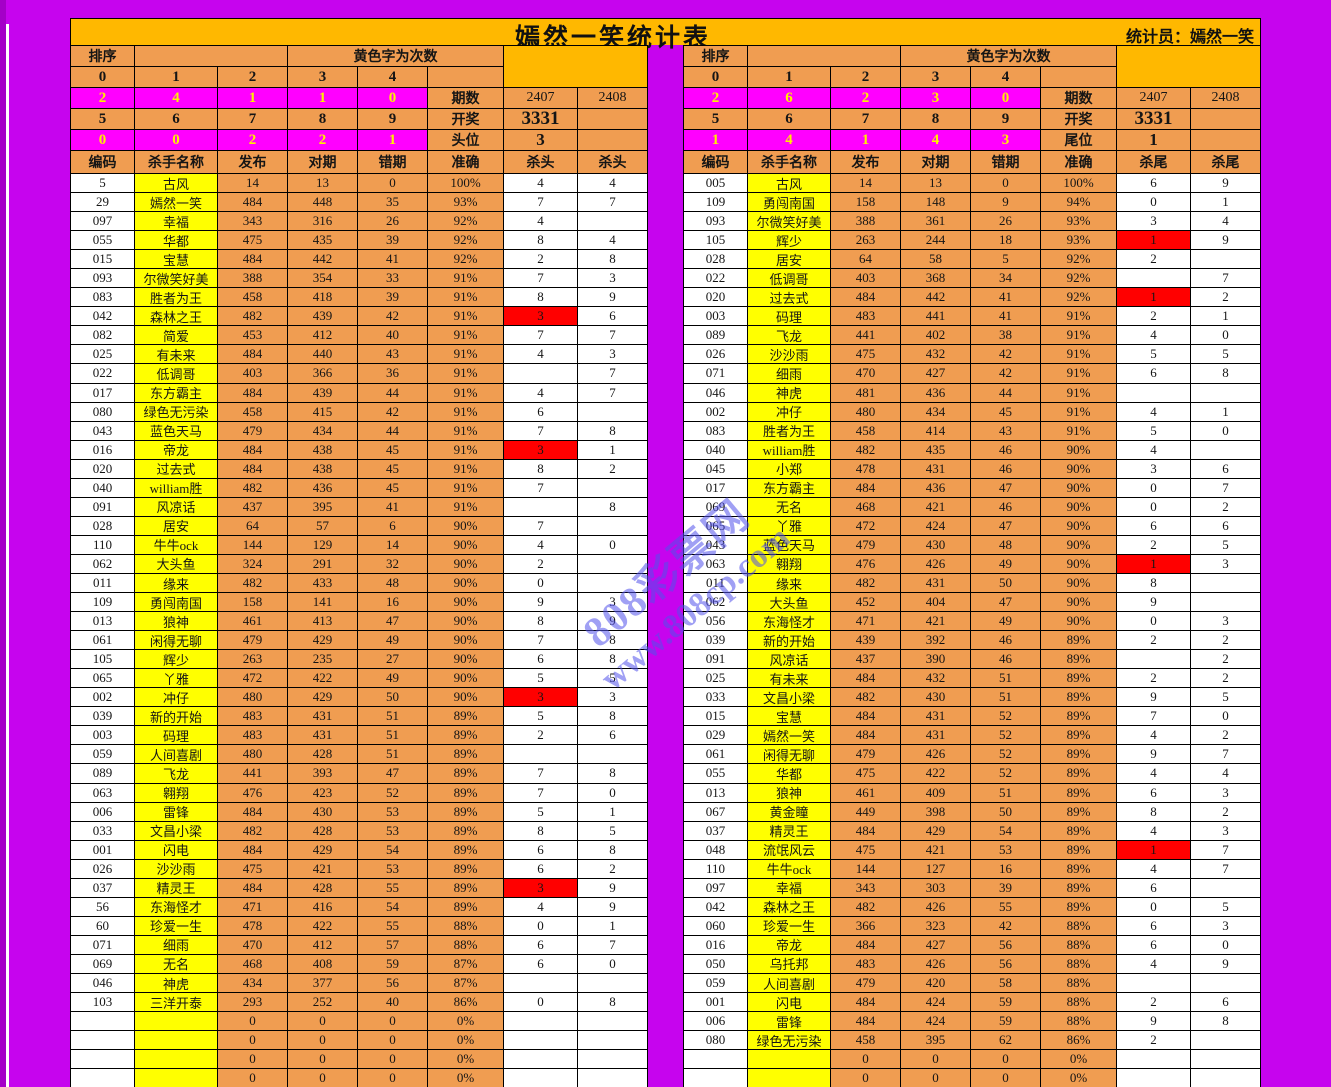  What do you see at coordinates (323, 698) in the screenshot?
I see `hit-cell: 429` at bounding box center [323, 698].